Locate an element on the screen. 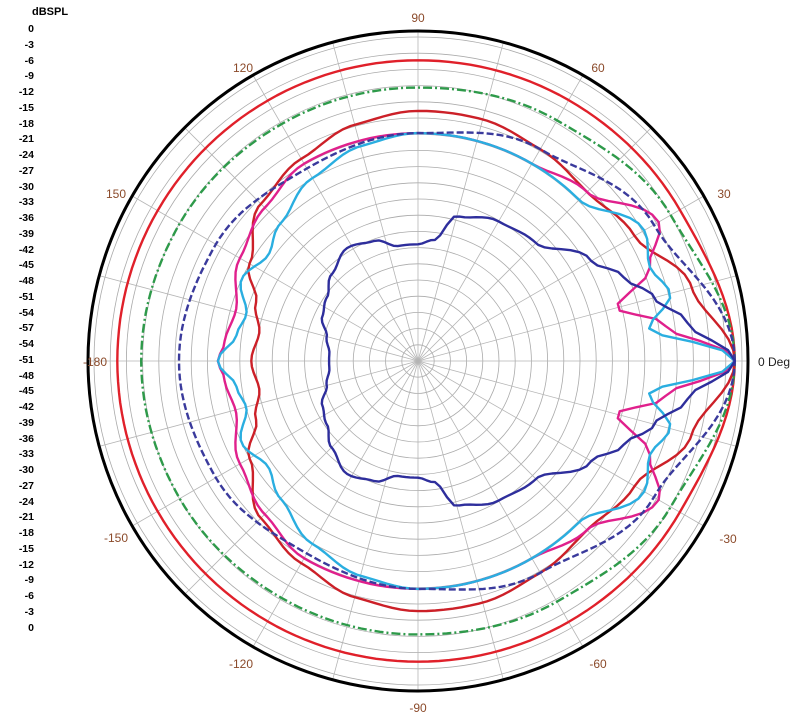  angle-label-210: -150 is located at coordinates (116, 538).